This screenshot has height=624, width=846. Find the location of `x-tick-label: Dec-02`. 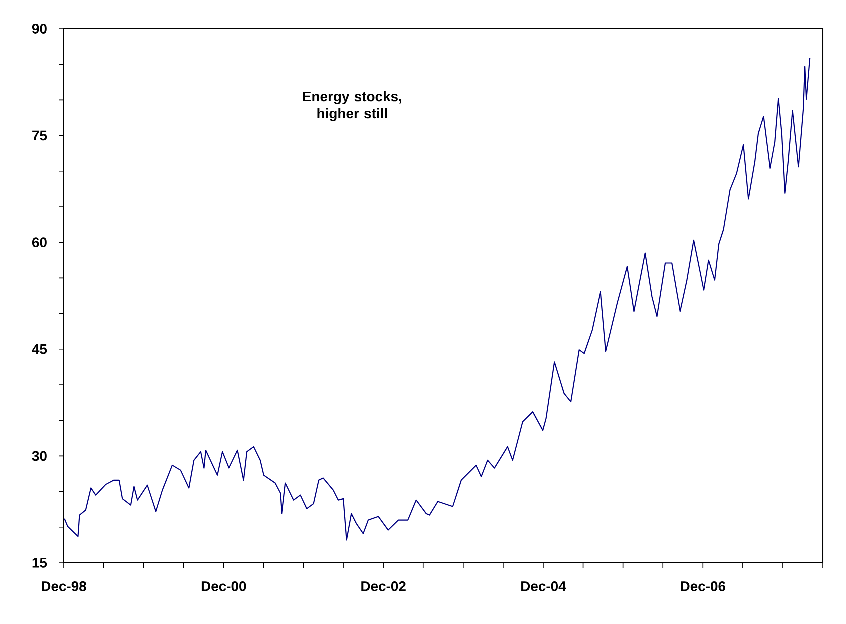

x-tick-label: Dec-02 is located at coordinates (384, 587).